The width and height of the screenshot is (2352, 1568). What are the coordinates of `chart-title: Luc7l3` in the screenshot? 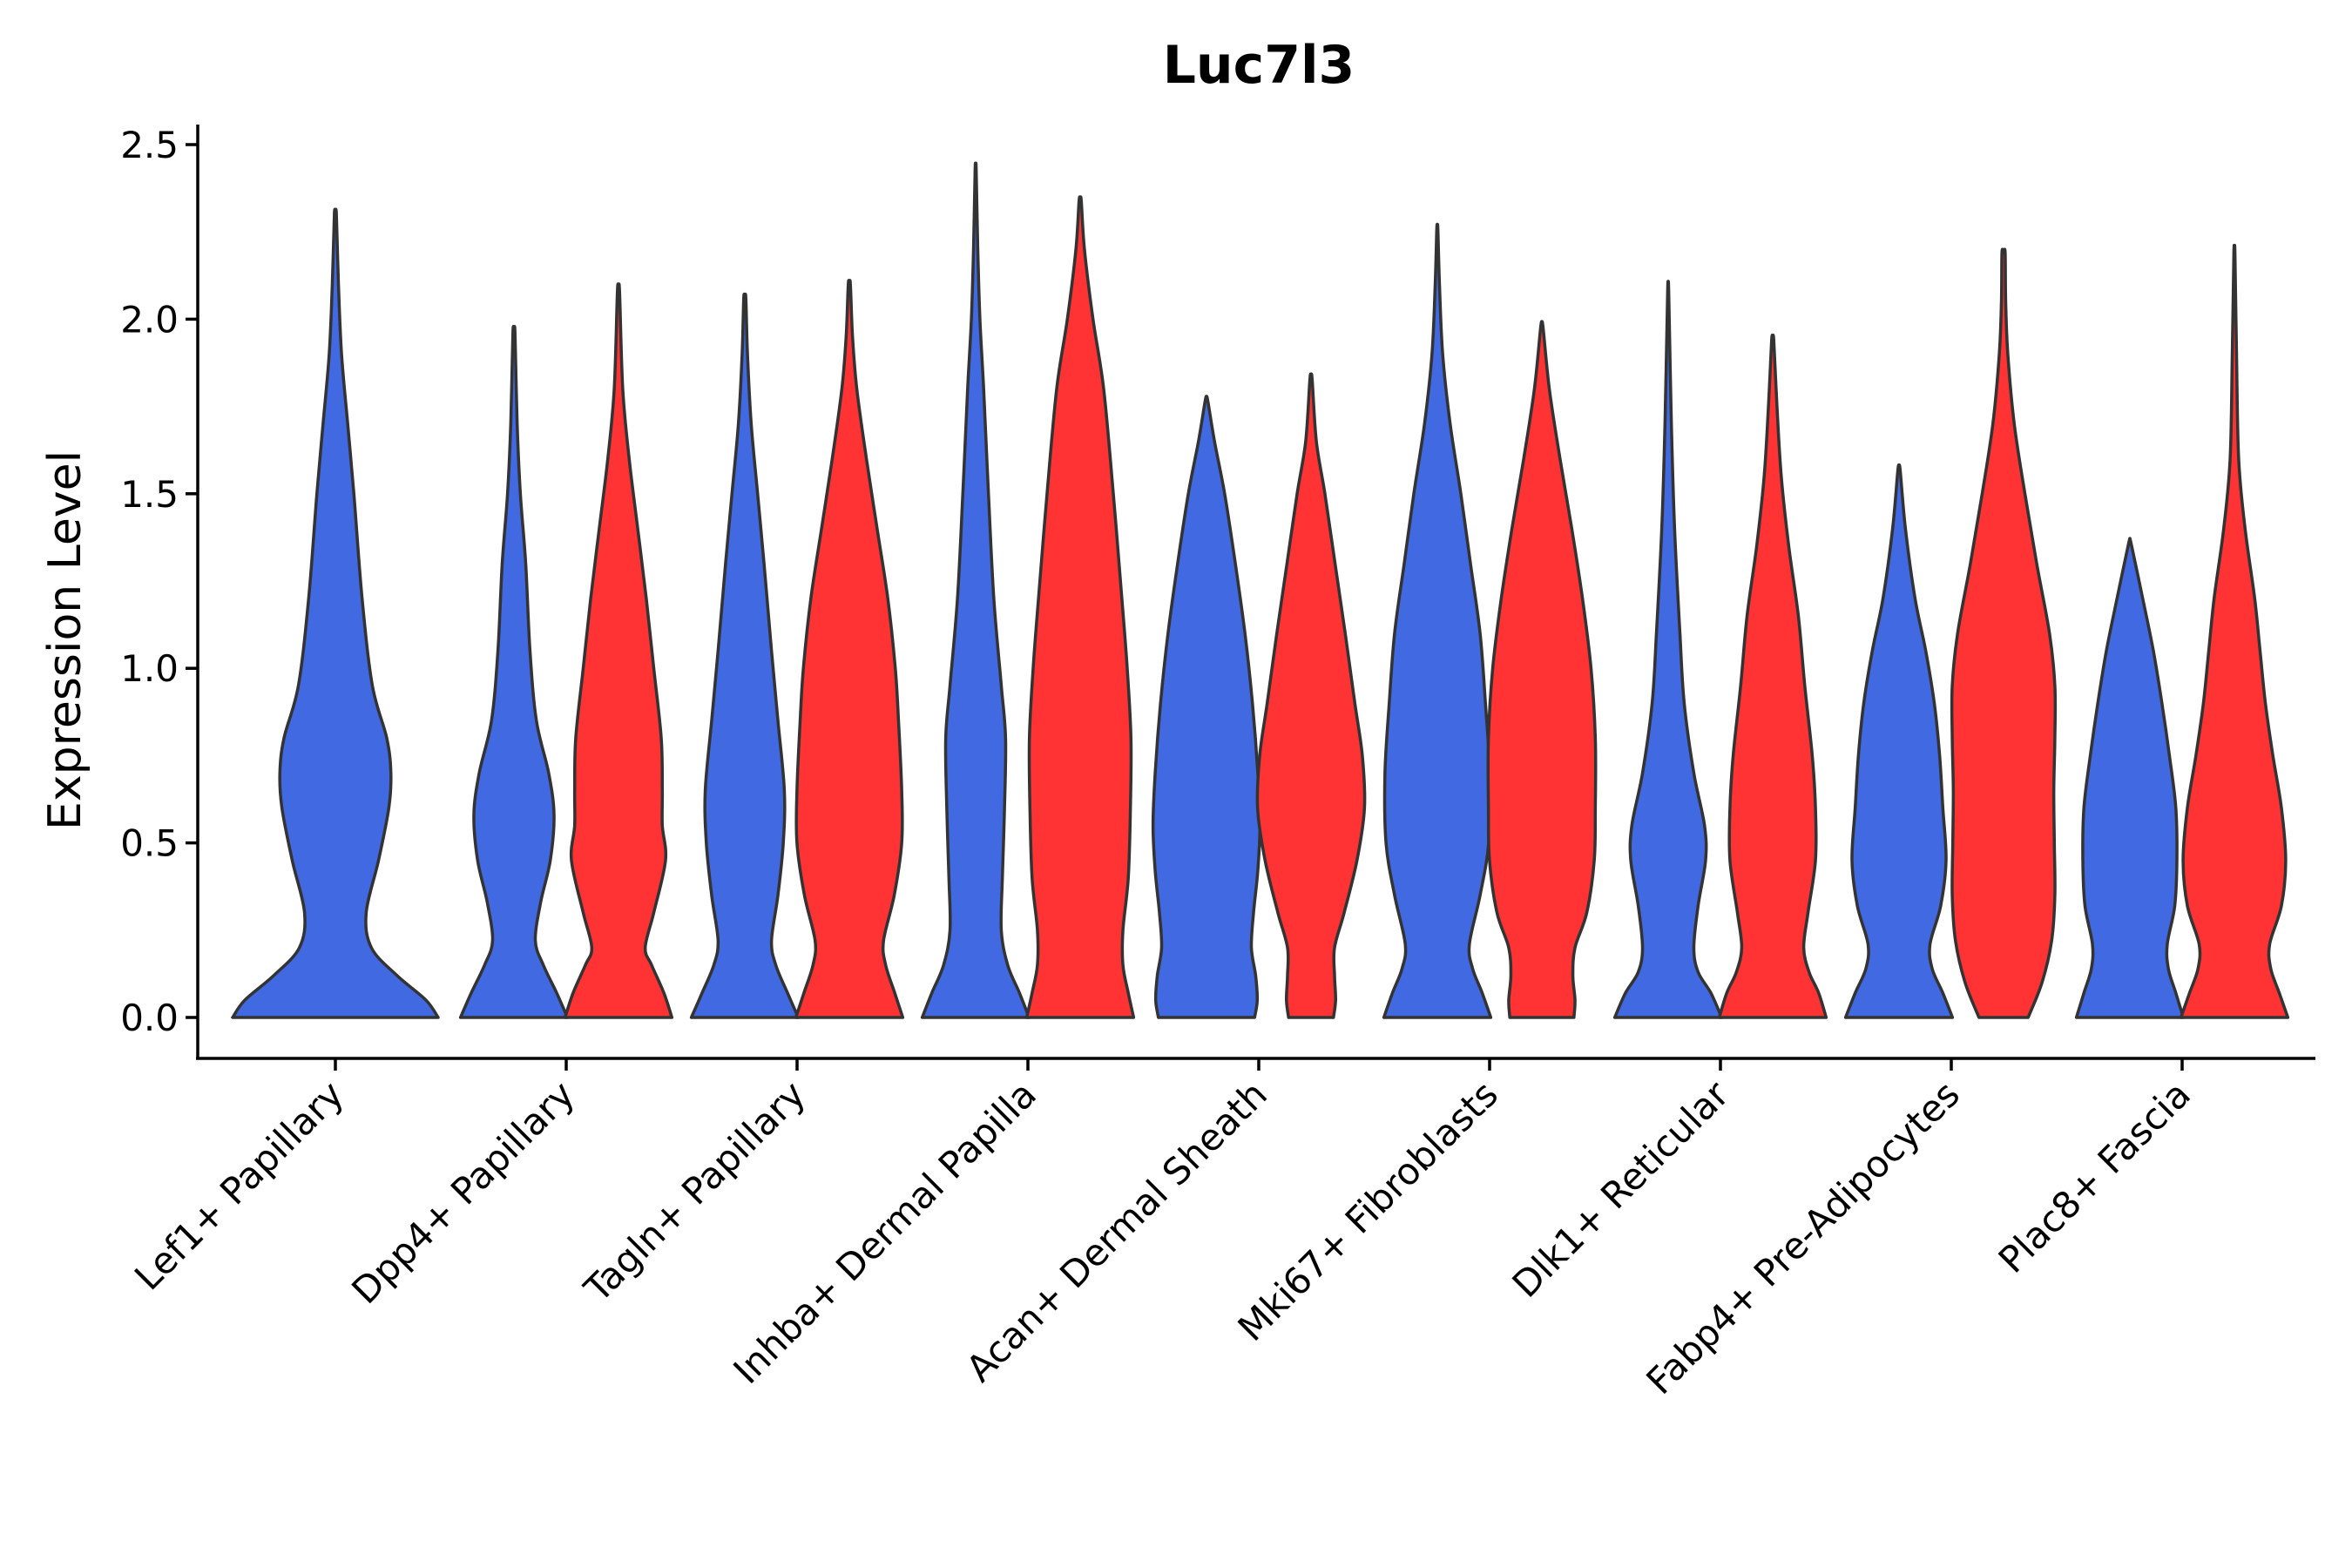 It's located at (1259, 66).